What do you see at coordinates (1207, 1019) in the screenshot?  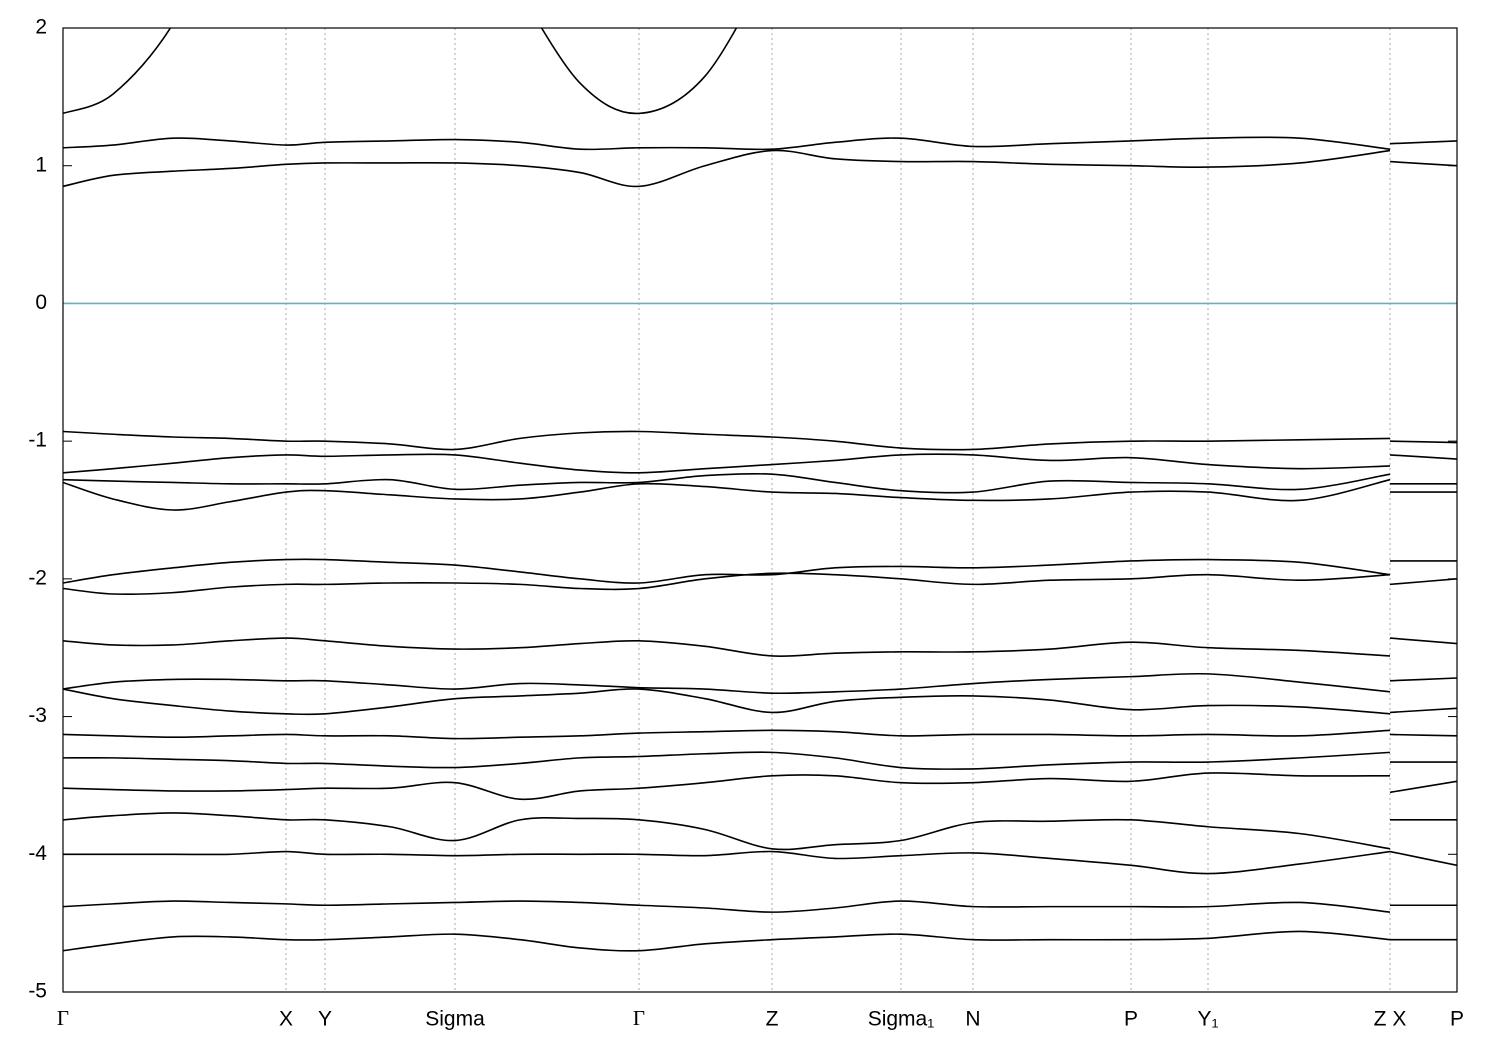 I see `x-tick-label: Y₁` at bounding box center [1207, 1019].